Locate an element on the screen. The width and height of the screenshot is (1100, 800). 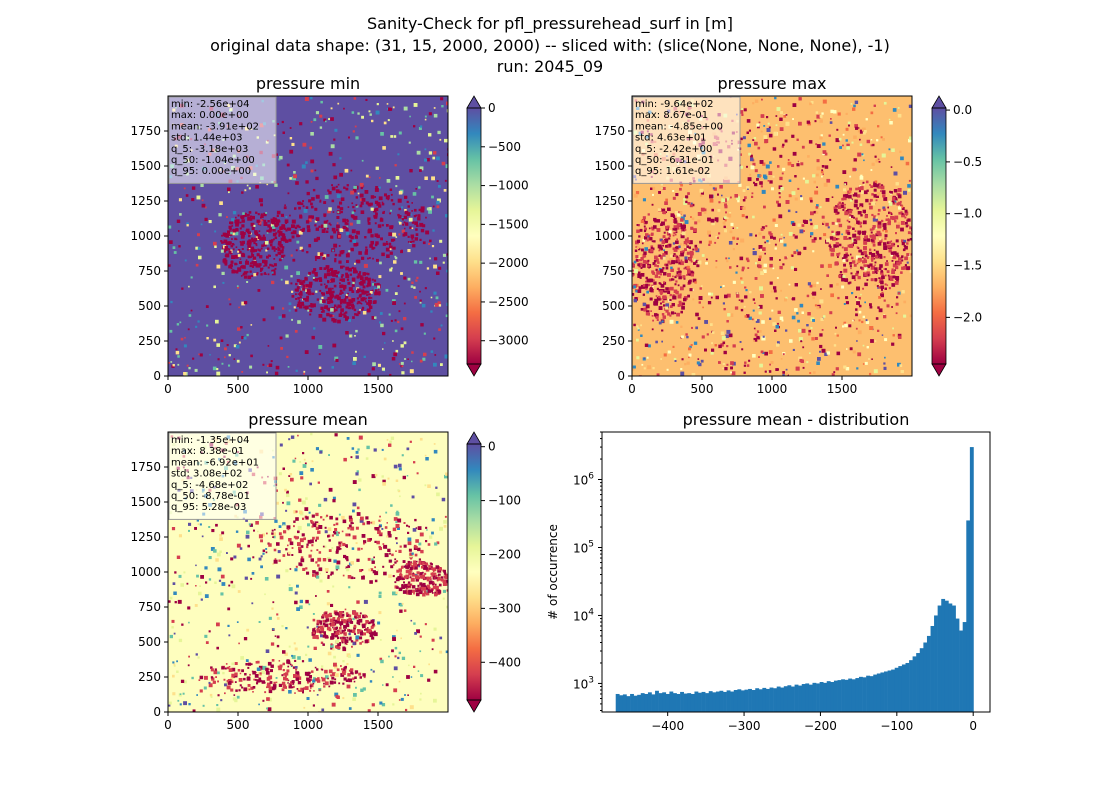
stats-line: max: 8.38e-01 is located at coordinates (207, 451).